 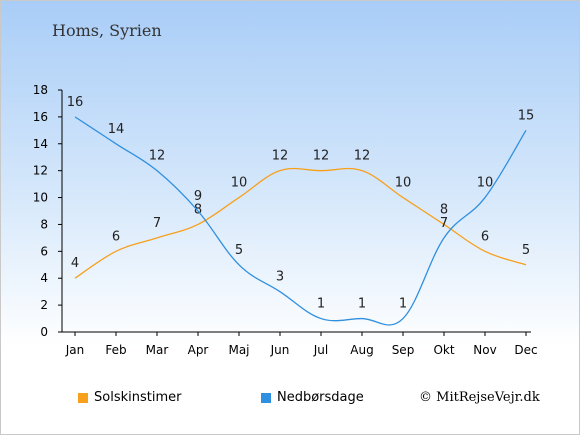 I want to click on x-tick-label: Feb, so click(x=115, y=350).